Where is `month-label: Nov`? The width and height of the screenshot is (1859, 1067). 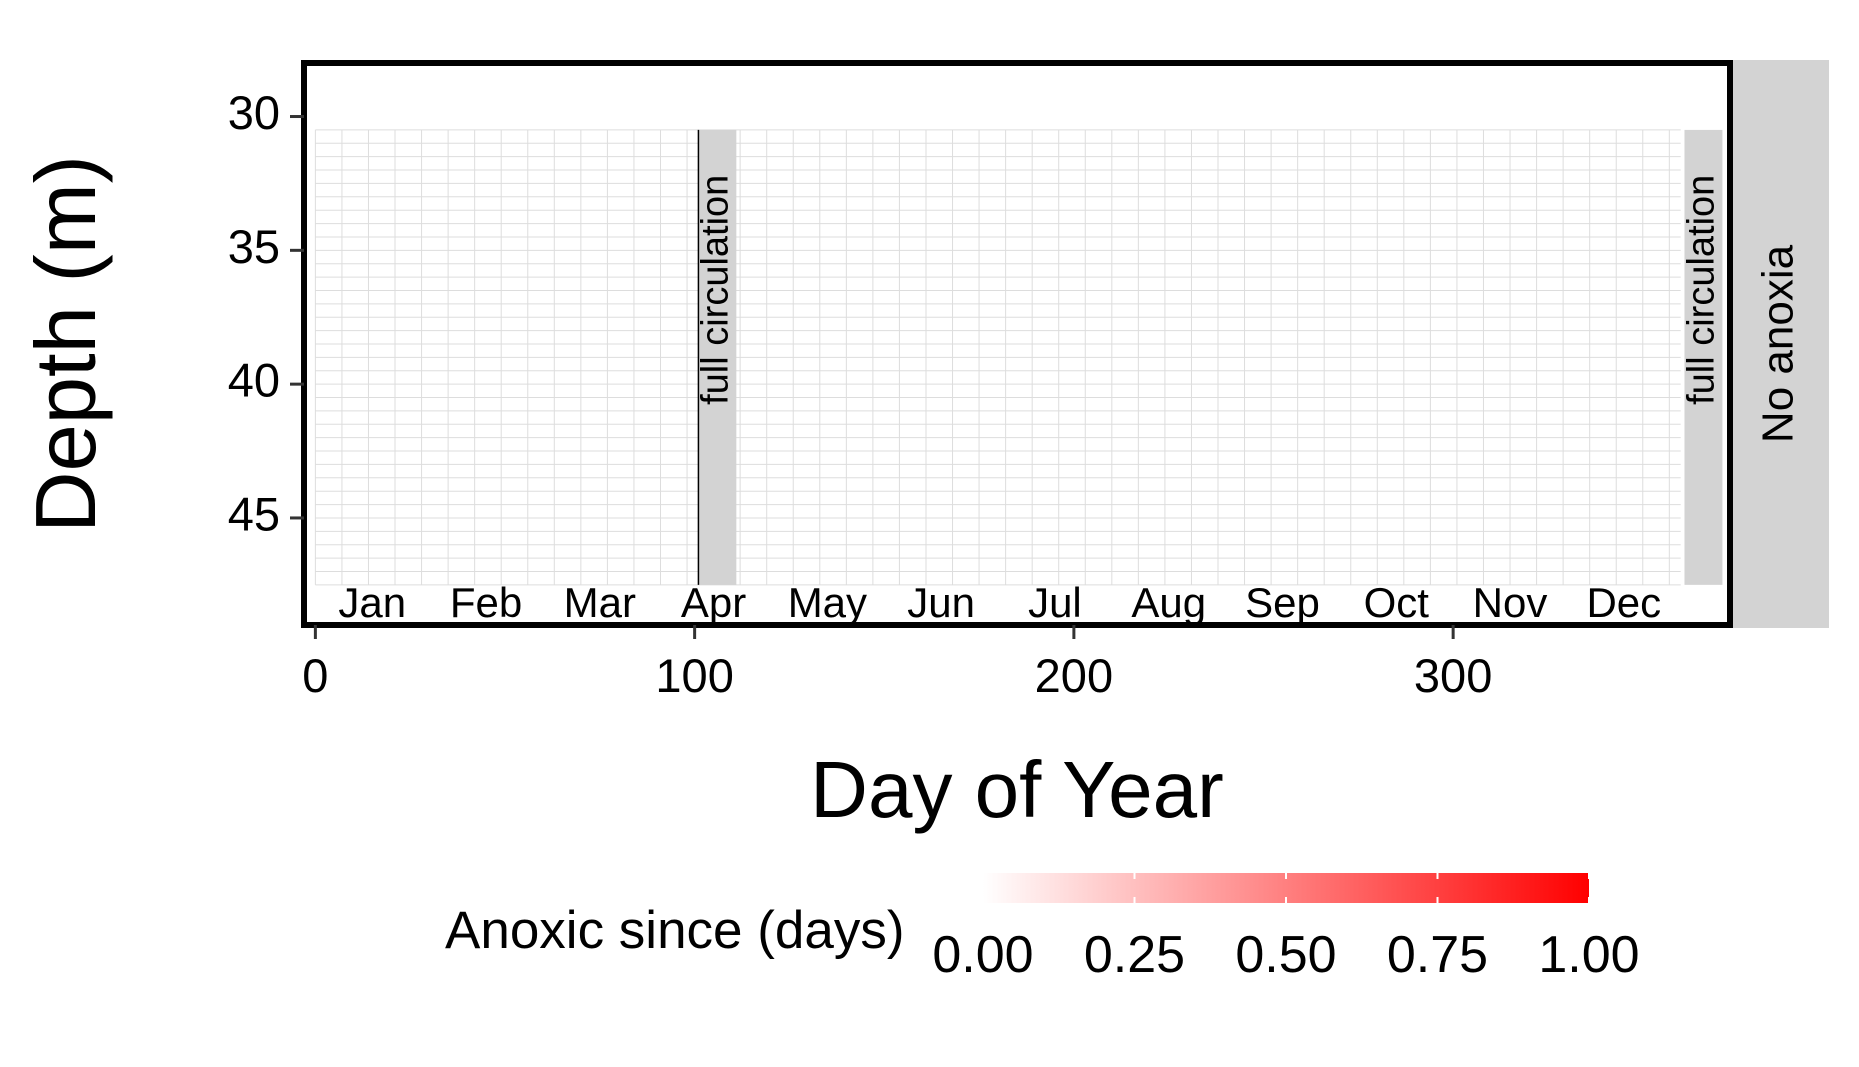
month-label: Nov is located at coordinates (1510, 602).